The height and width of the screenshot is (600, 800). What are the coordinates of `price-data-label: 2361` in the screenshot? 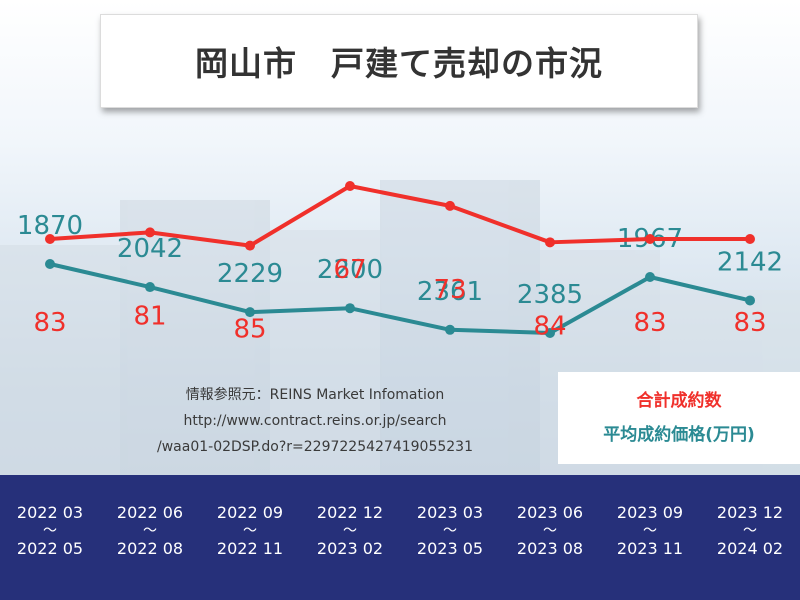 It's located at (450, 292).